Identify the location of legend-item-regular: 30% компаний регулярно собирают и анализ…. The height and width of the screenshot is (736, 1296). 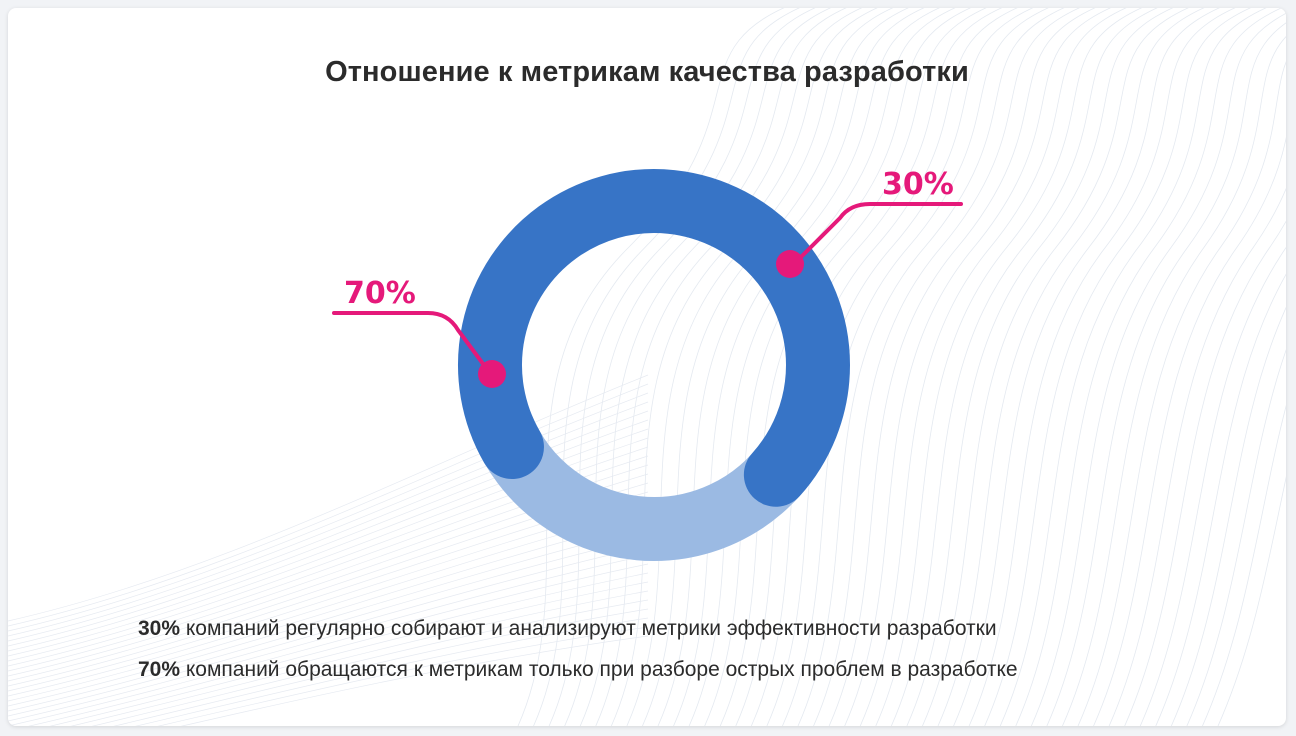
(578, 628).